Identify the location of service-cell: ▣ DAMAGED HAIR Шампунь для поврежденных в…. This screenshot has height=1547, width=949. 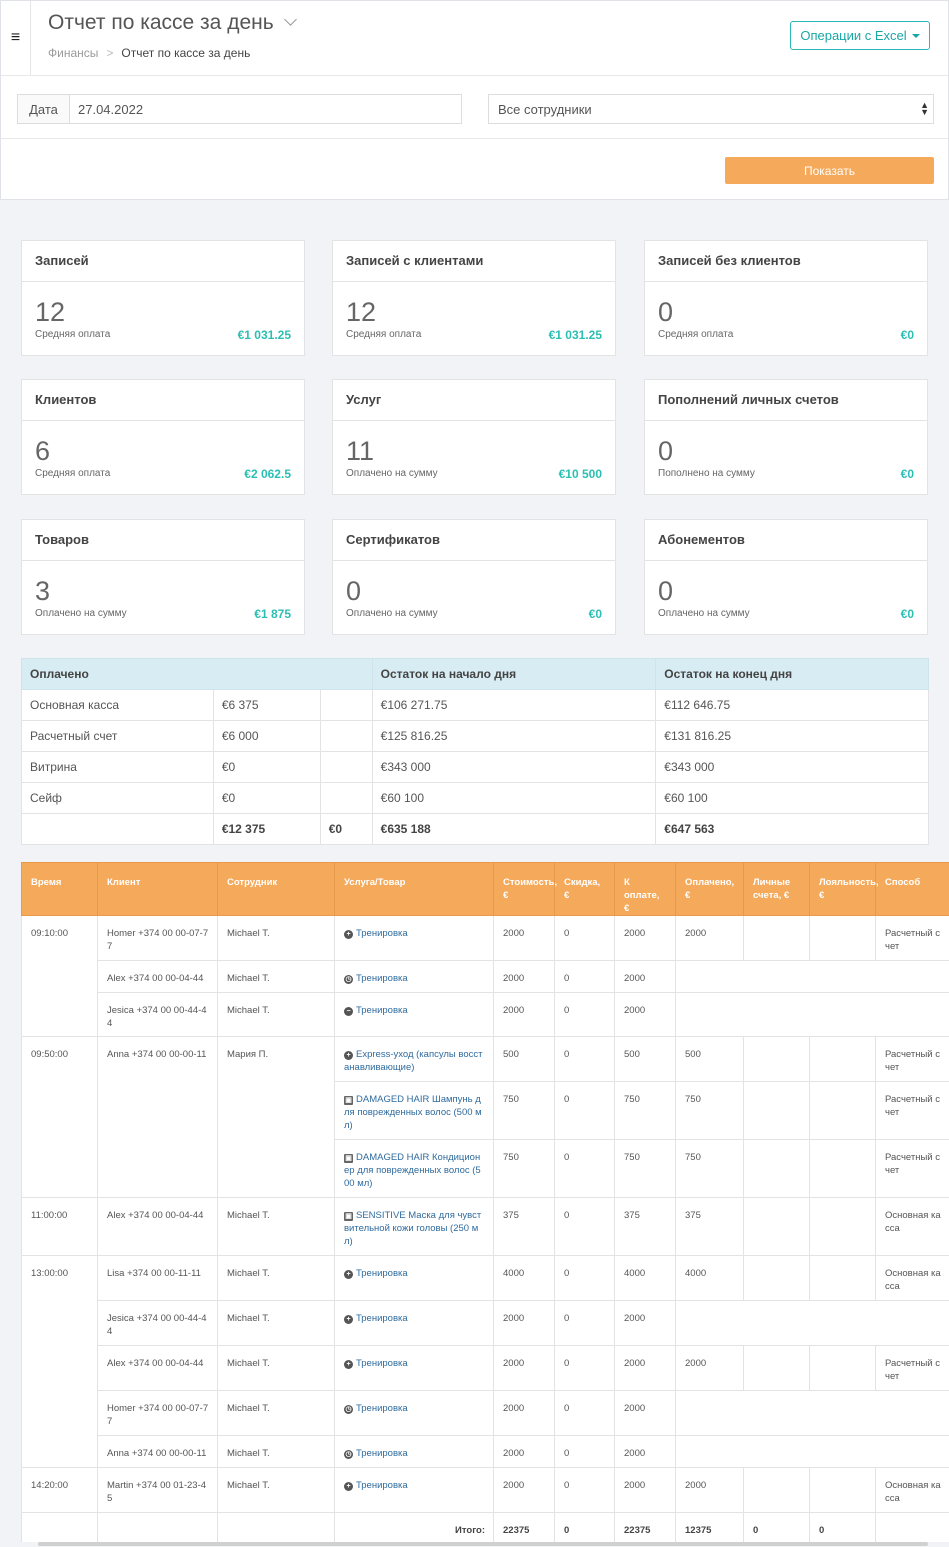
(414, 1110).